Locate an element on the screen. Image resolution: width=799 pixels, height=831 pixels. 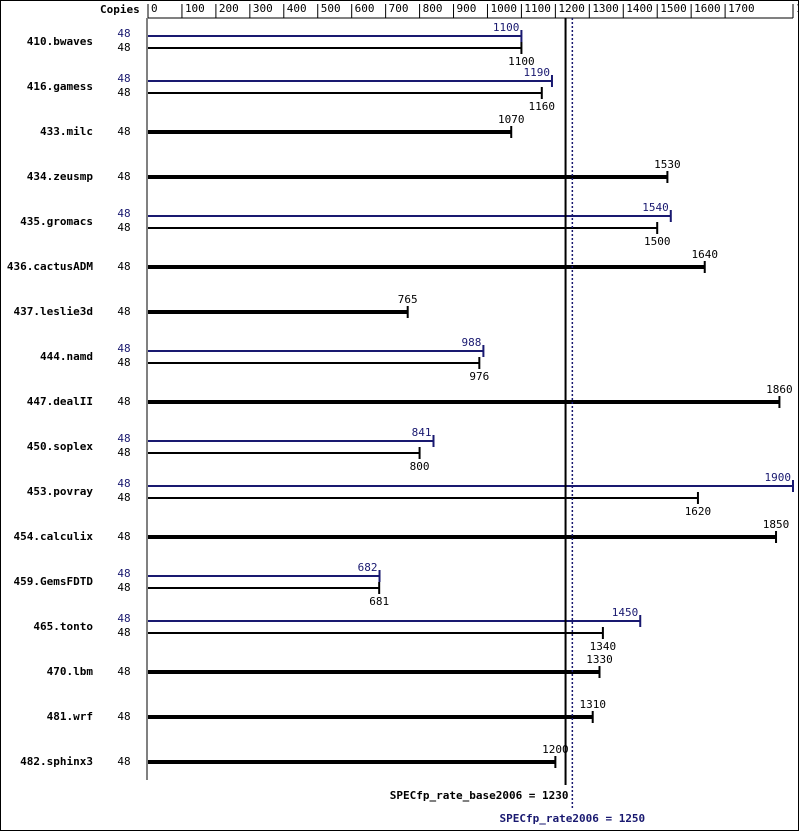
category-label: 436.cactusADM is located at coordinates (50, 266).